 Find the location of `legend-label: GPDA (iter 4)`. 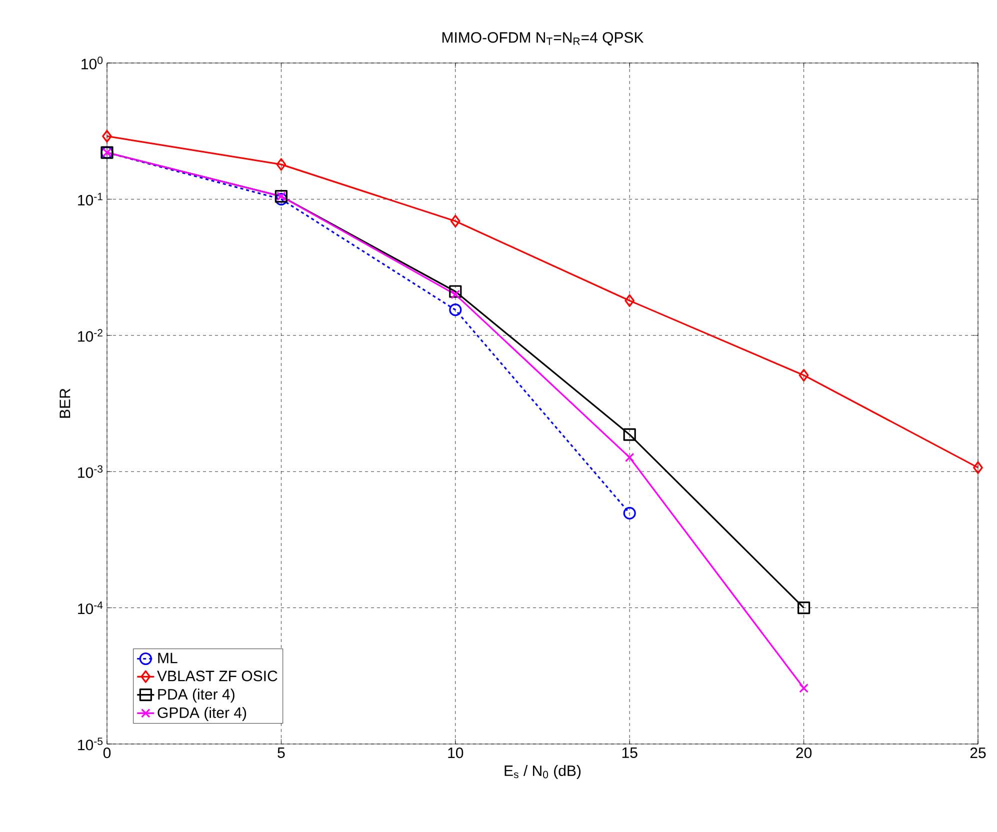

legend-label: GPDA (iter 4) is located at coordinates (202, 713).